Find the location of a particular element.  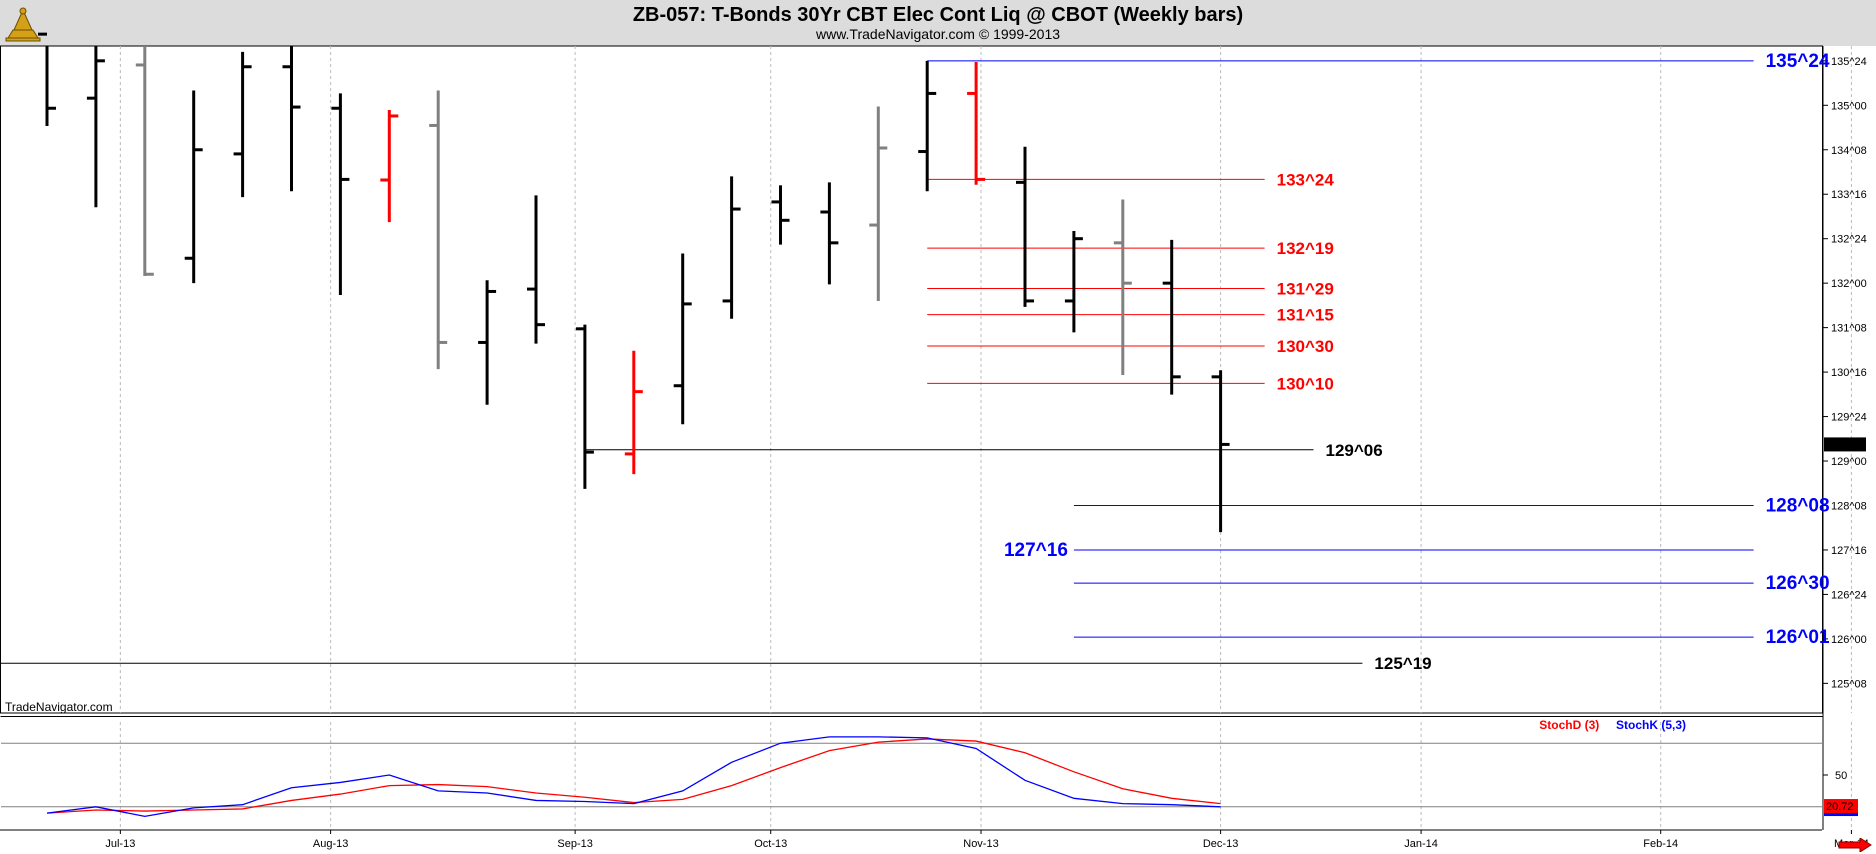

stoch-last-tag is located at coordinates (1841, 806).